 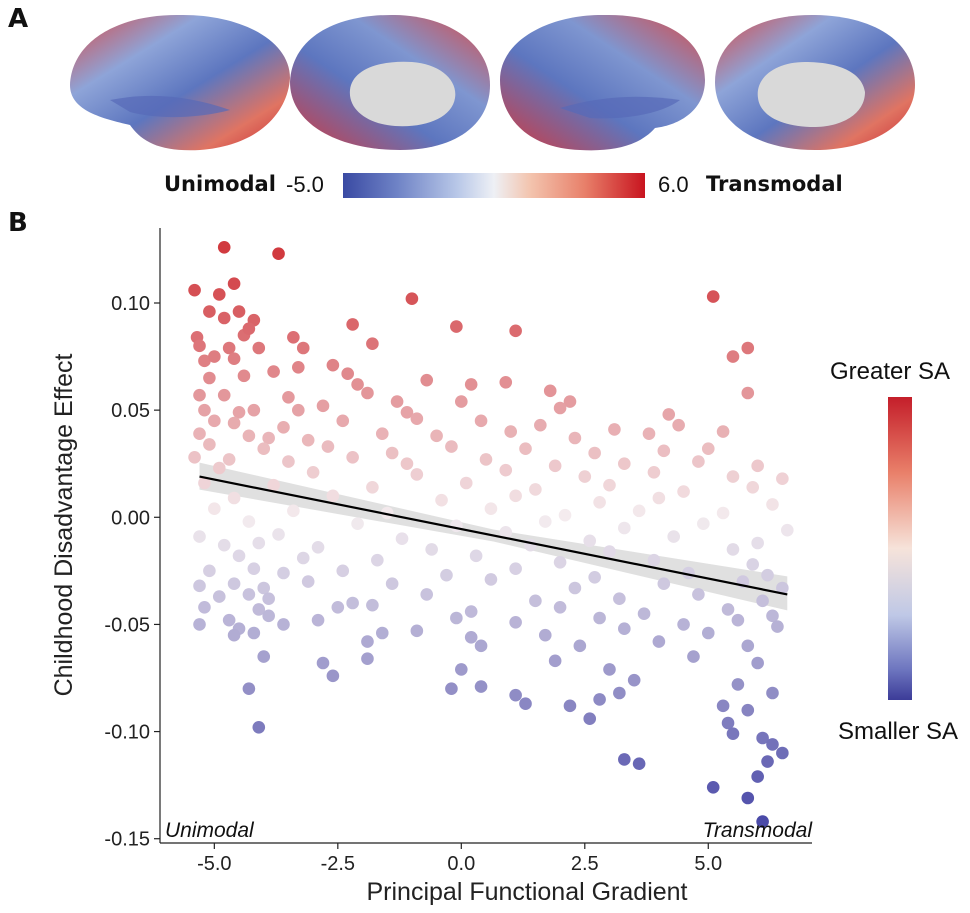 What do you see at coordinates (64, 525) in the screenshot?
I see `y-axis-title: Childhood Disadvantage Effect` at bounding box center [64, 525].